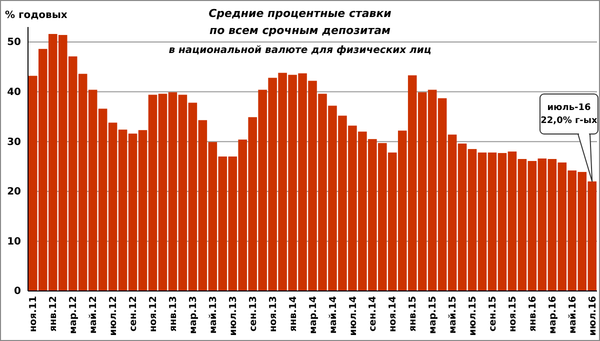  Describe the element at coordinates (533, 314) in the screenshot. I see `x-tick-label: янв.16` at that location.